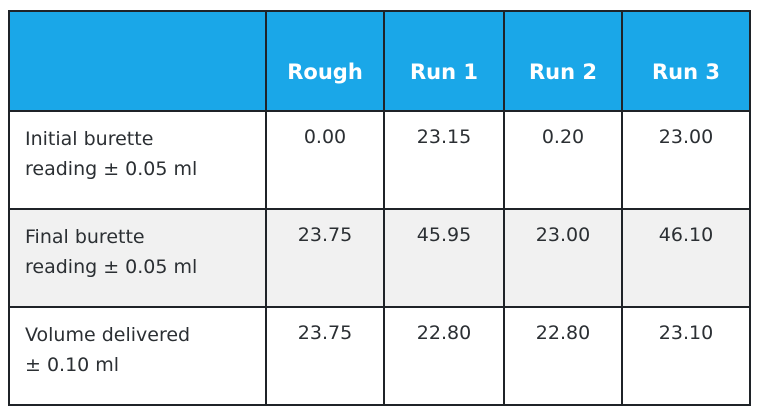  I want to click on cell-initial-run-3: 23.00, so click(686, 160).